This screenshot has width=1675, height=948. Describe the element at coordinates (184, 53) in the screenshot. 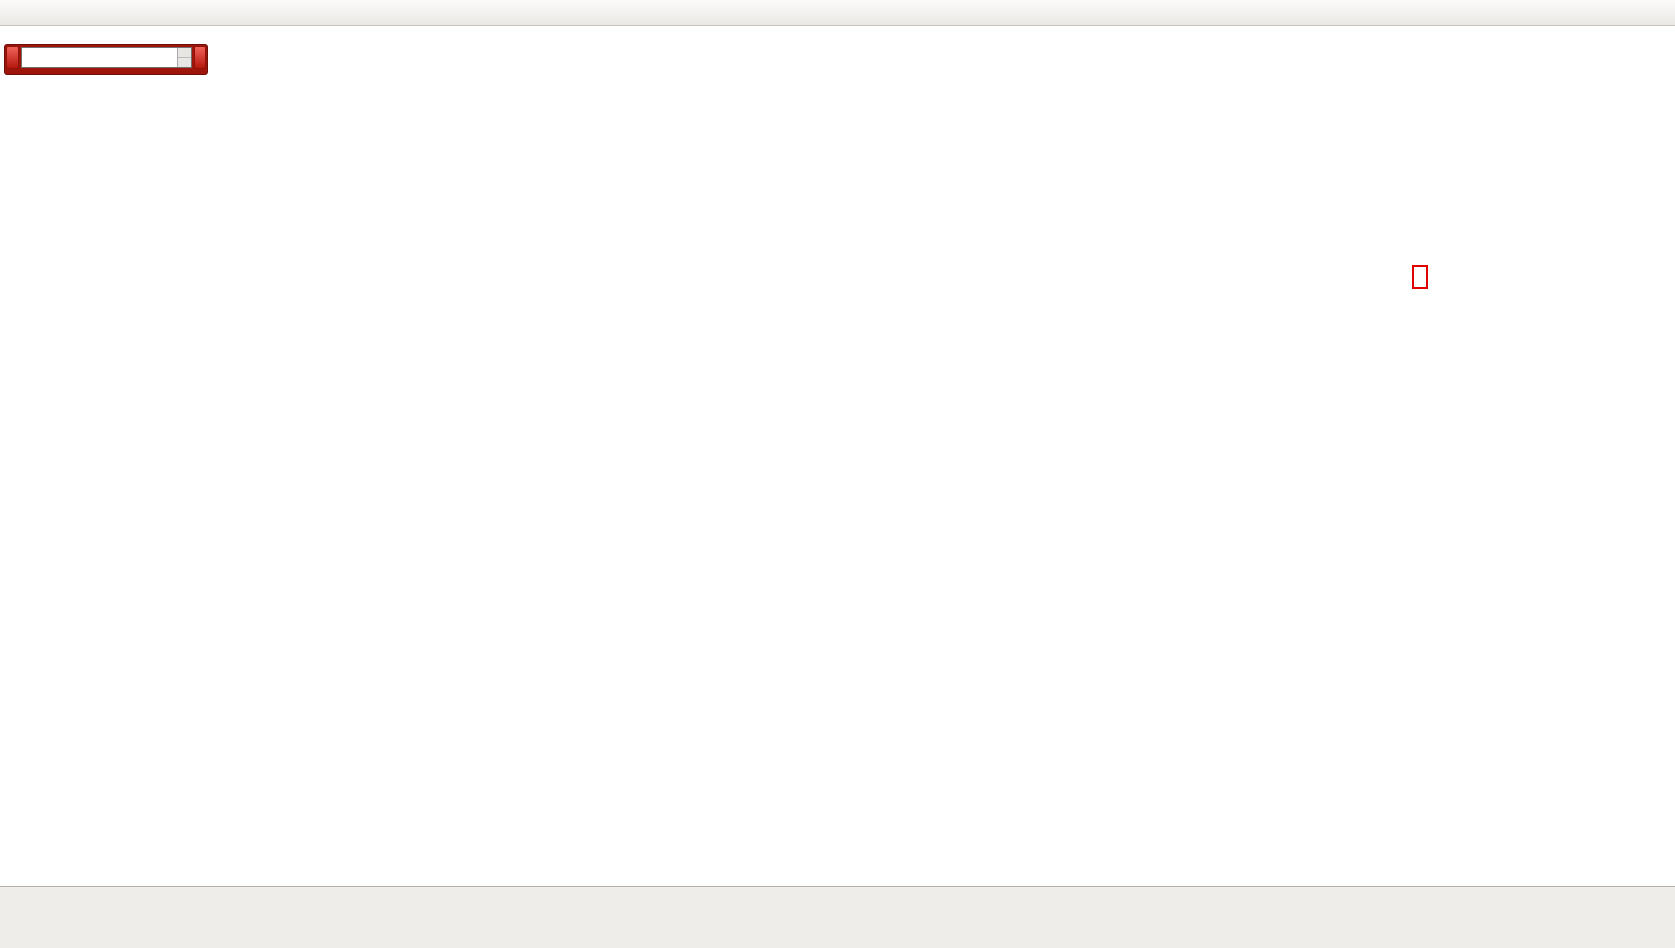

I see `volume-increase-button` at that location.